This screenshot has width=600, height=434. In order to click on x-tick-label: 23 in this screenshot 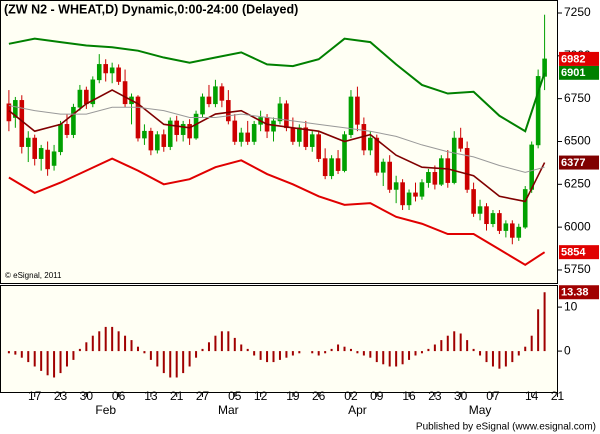, I will do `click(61, 396)`.